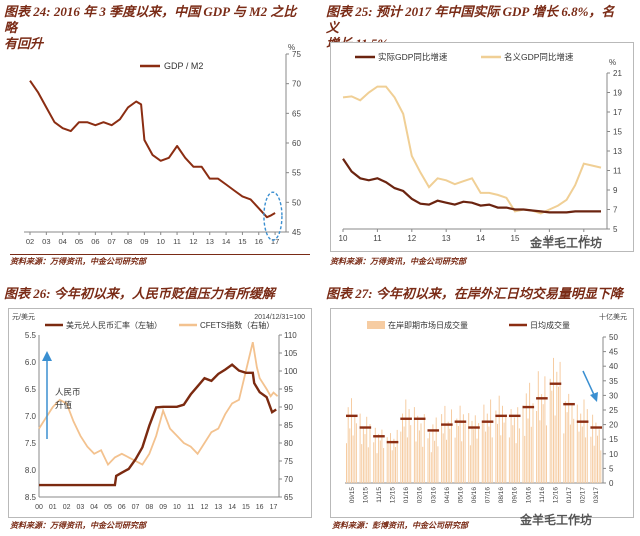 The image size is (640, 536). What do you see at coordinates (23, 316) in the screenshot?
I see `y-unit-left: 元/美元` at bounding box center [23, 316].